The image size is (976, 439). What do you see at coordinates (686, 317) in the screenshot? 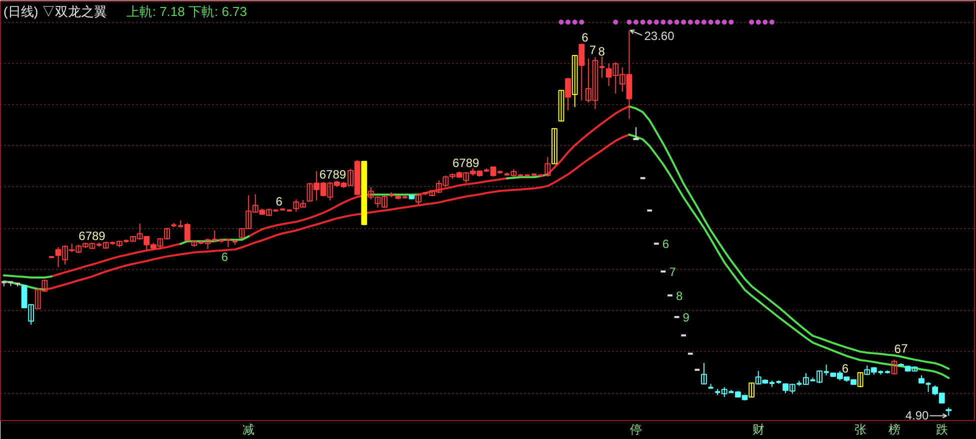
I see `annotation: 9` at bounding box center [686, 317].